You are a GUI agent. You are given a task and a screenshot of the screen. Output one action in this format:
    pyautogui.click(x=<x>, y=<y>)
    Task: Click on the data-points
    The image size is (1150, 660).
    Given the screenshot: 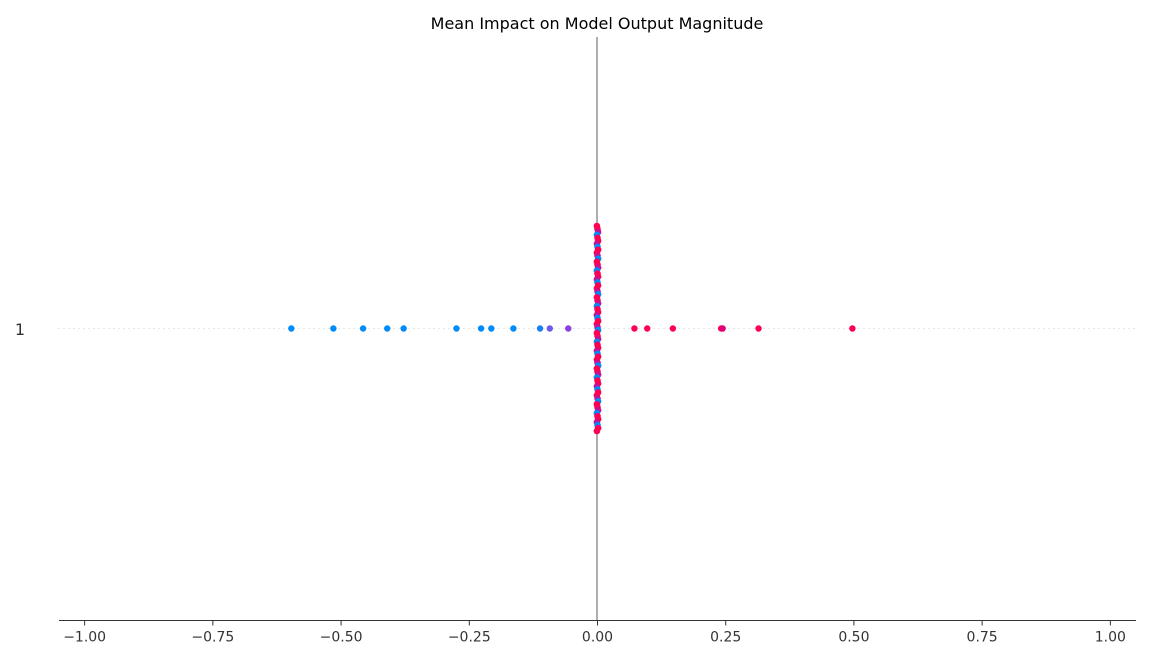 What is the action you would take?
    pyautogui.click(x=572, y=328)
    